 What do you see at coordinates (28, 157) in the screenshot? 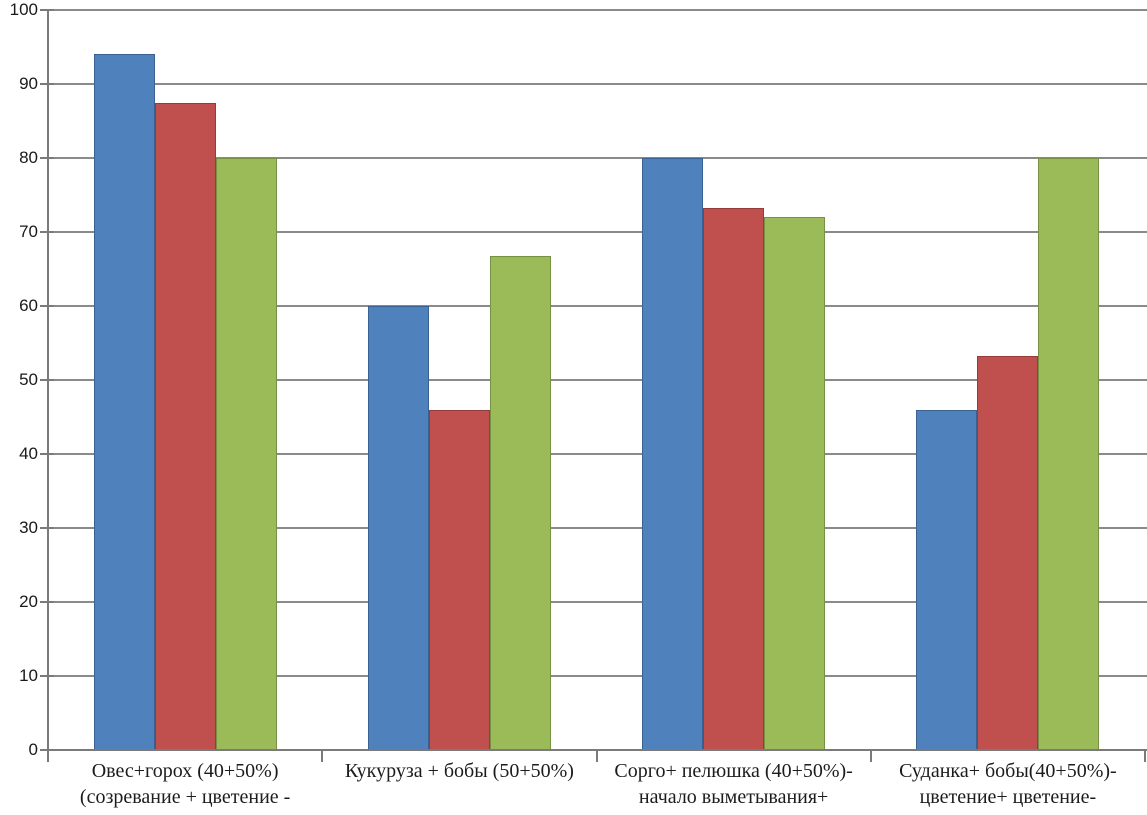
I see `y-axis-label: 80` at bounding box center [28, 157].